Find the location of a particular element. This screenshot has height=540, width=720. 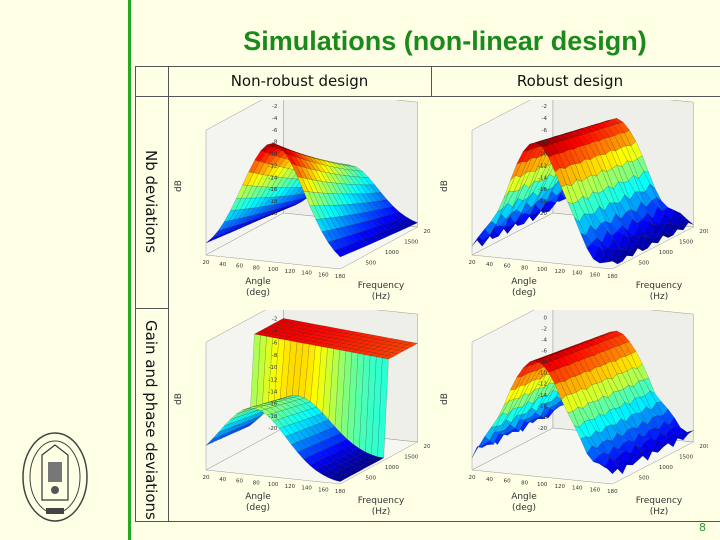

row-divider is located at coordinates (152, 308).